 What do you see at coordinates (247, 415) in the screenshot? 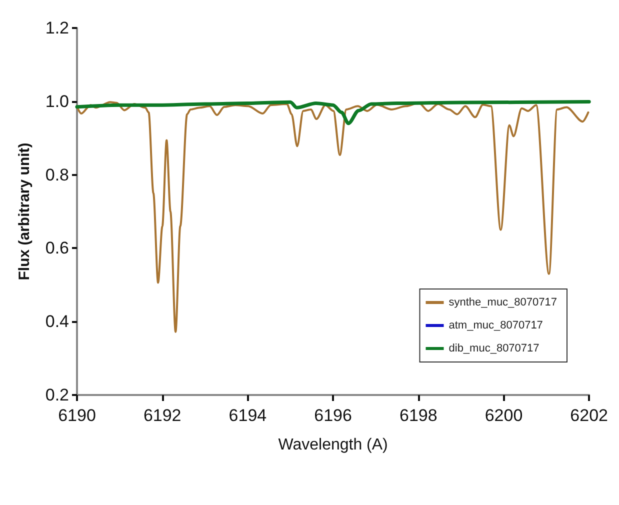
I see `x-tick-label: 6194` at bounding box center [247, 415].